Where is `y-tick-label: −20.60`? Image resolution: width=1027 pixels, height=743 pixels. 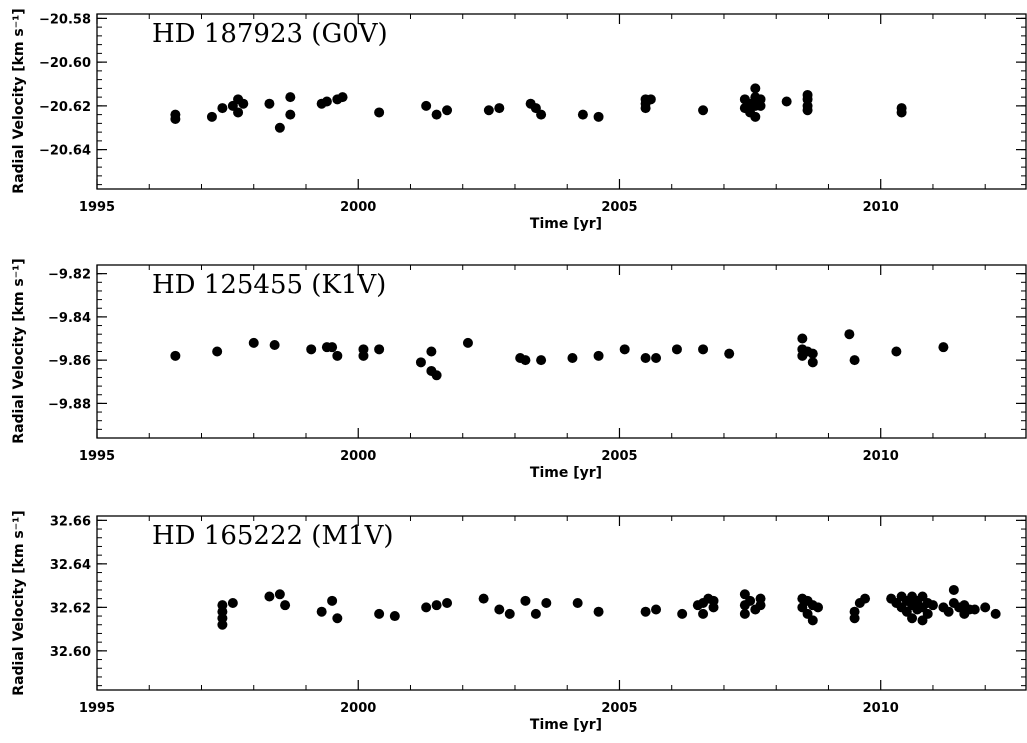 y-tick-label: −20.60 is located at coordinates (65, 63).